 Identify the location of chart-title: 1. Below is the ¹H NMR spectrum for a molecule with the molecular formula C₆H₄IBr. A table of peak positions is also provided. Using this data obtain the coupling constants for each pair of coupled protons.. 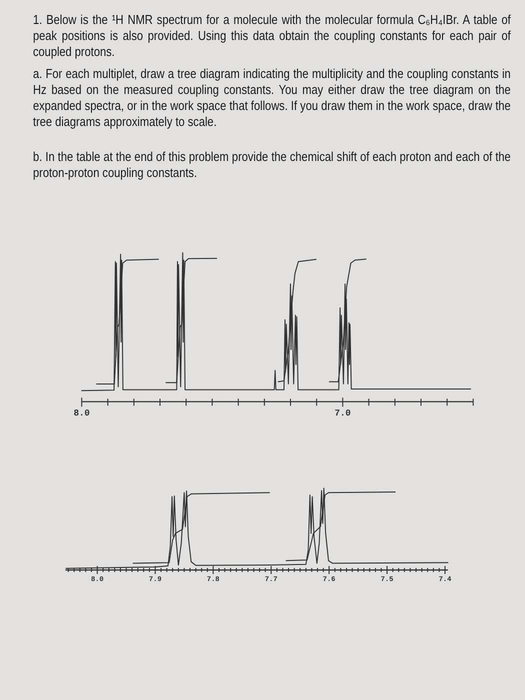
(272, 36).